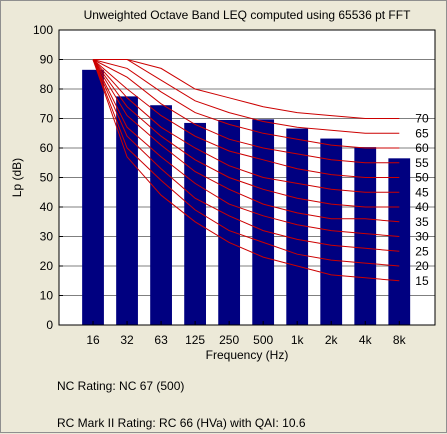 The image size is (447, 434). I want to click on y-tick-label: 50, so click(47, 178).